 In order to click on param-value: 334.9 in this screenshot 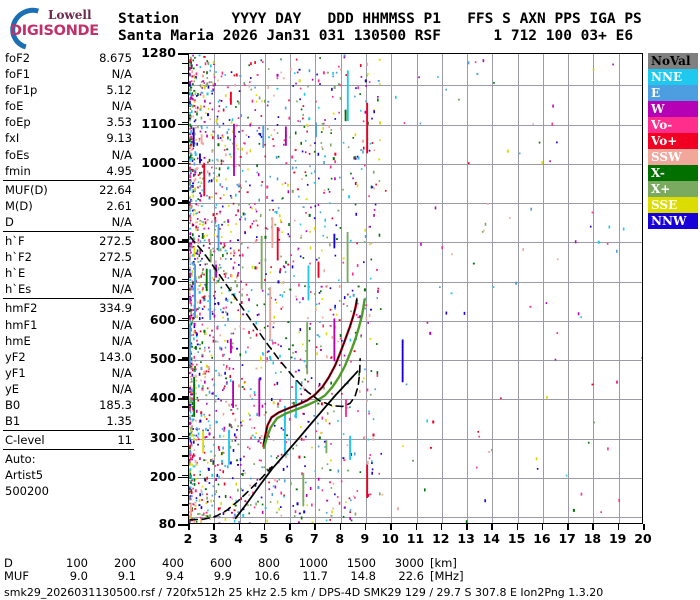, I will do `click(115, 308)`.